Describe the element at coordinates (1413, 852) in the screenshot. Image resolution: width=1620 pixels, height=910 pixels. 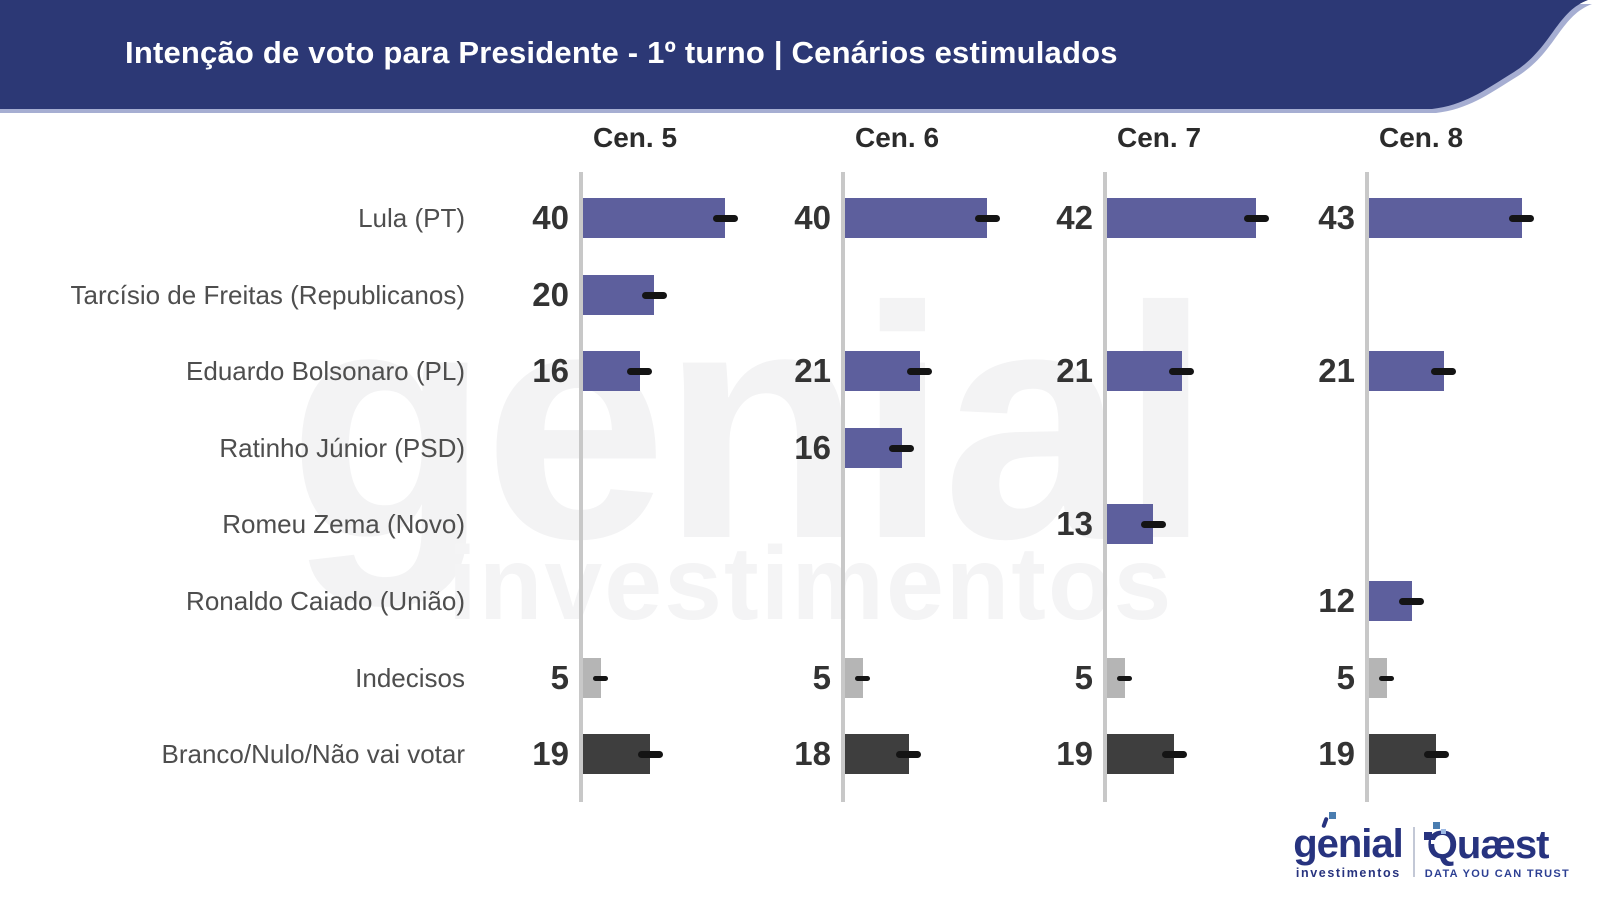
I see `logo-divider` at that location.